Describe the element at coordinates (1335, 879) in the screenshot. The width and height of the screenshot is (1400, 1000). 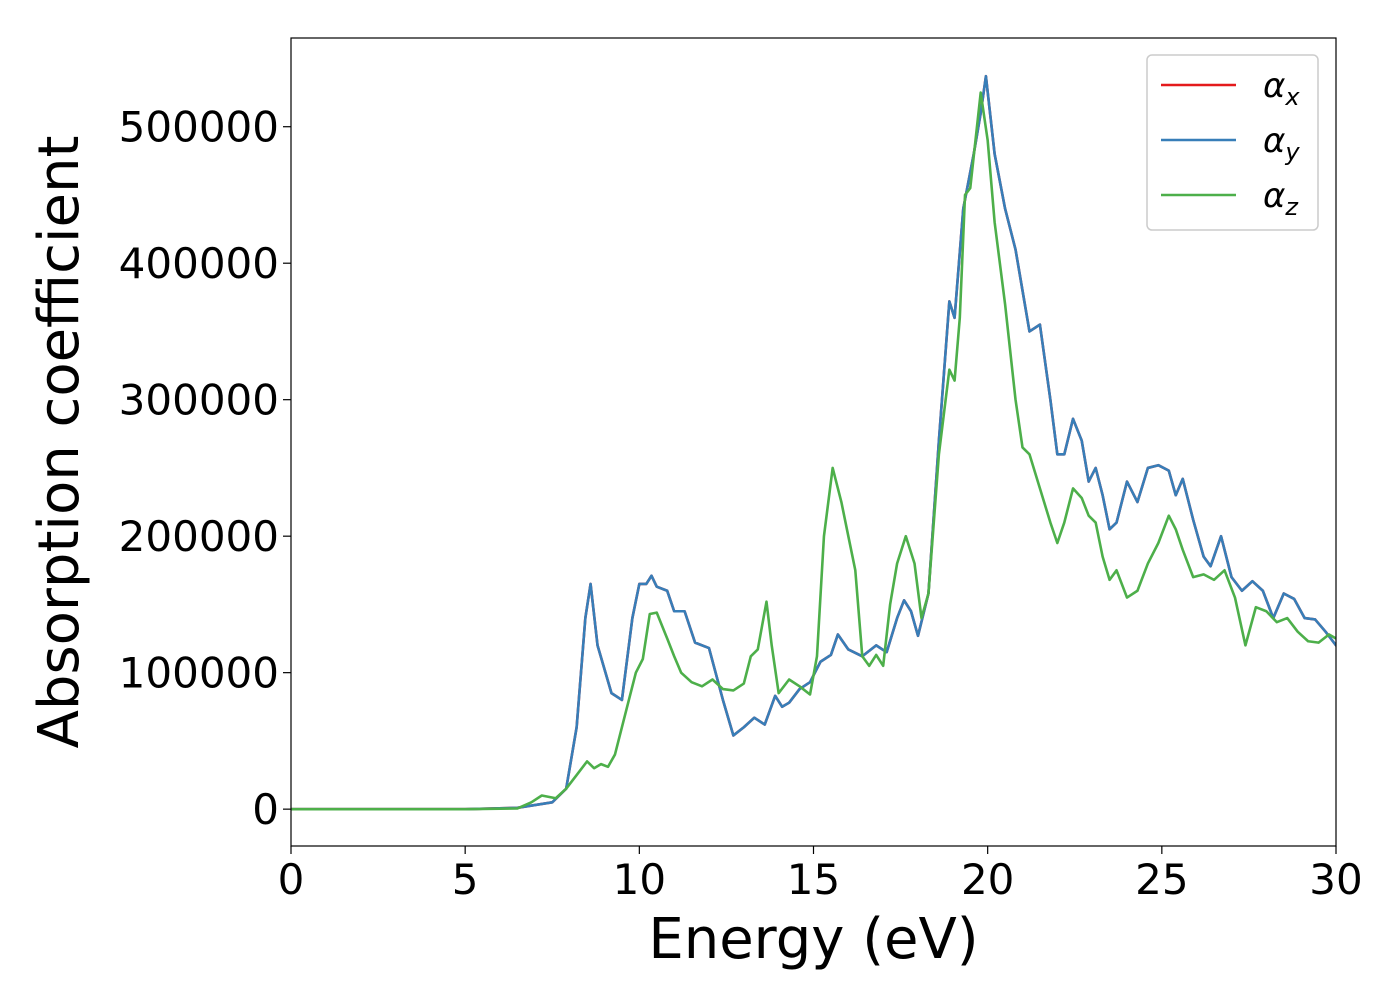
I see `x-tick-label: 30` at that location.